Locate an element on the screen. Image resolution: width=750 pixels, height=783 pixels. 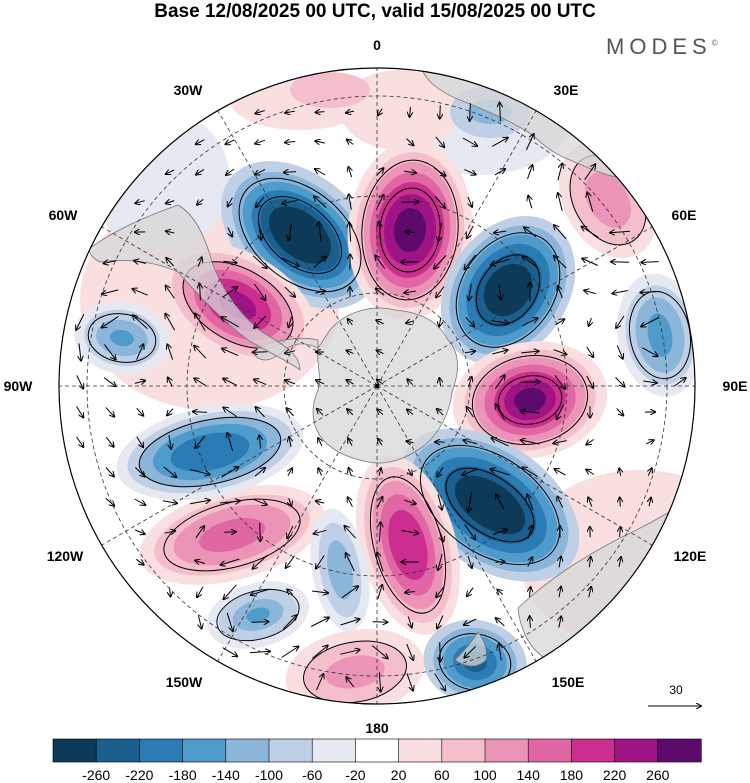
lon-label-150e: 150E is located at coordinates (568, 682).